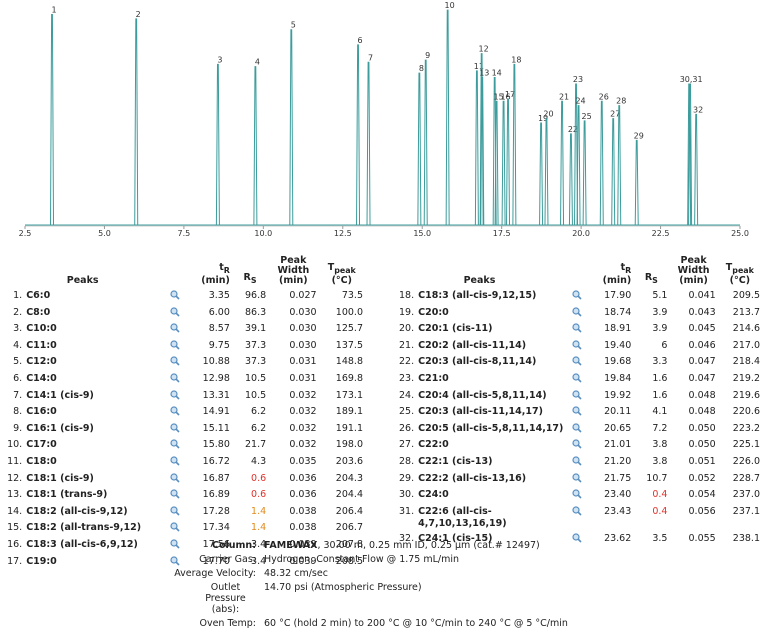  I want to click on peak-number: 24., so click(407, 395).